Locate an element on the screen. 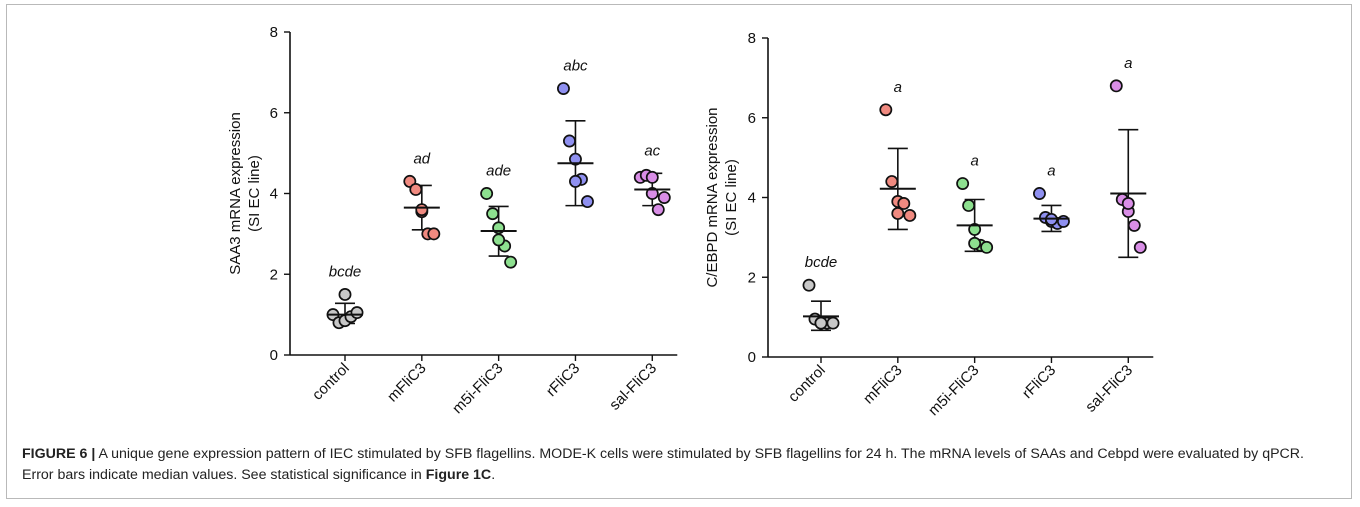 This screenshot has width=1360, height=507. y-axis-label-line1: SAA3 mRNA expression is located at coordinates (235, 193).